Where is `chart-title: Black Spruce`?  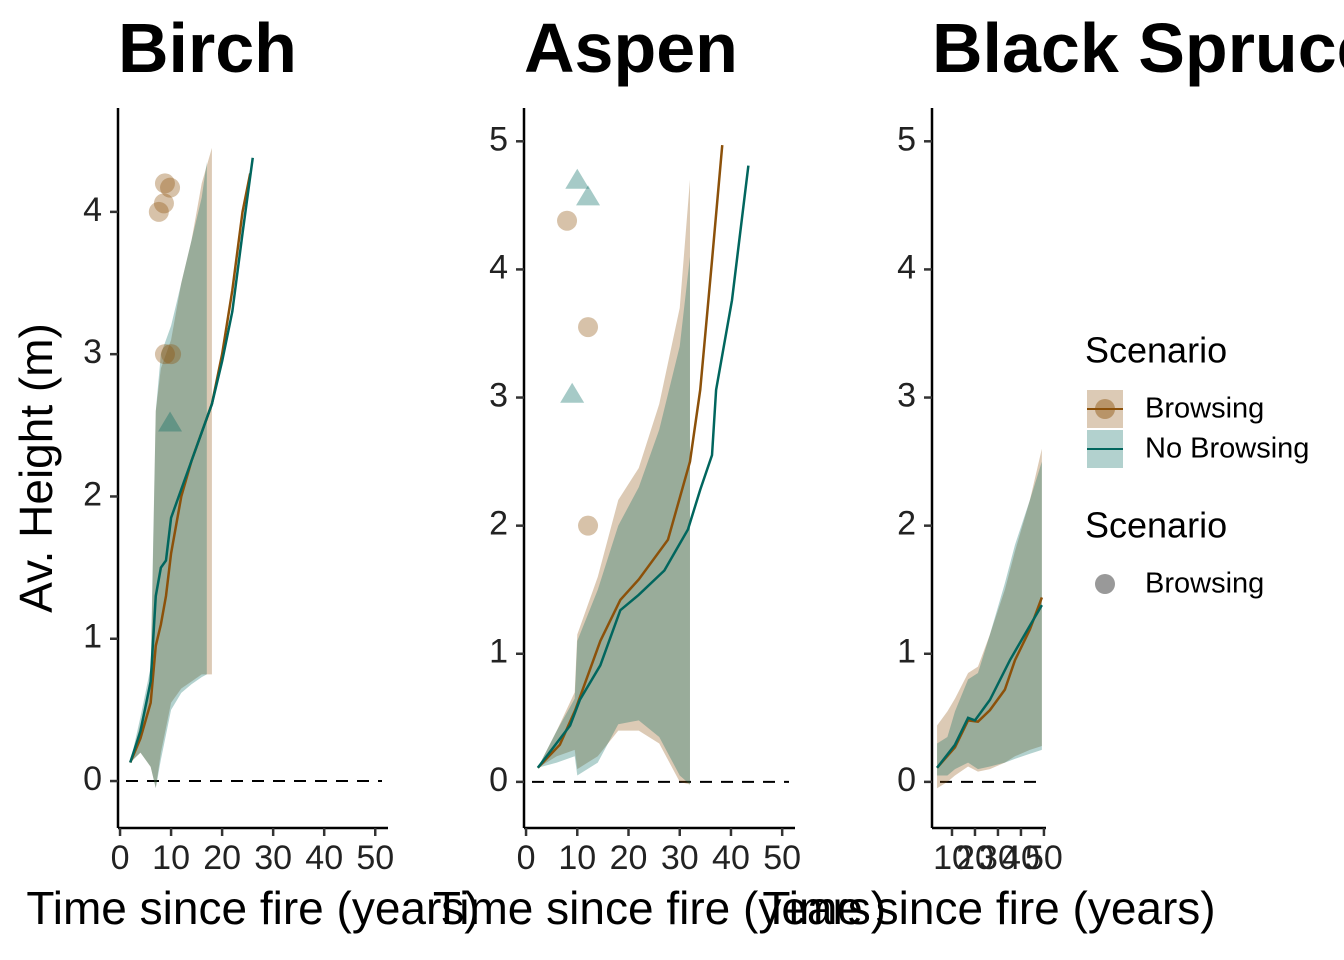
chart-title: Black Spruce is located at coordinates (1138, 48).